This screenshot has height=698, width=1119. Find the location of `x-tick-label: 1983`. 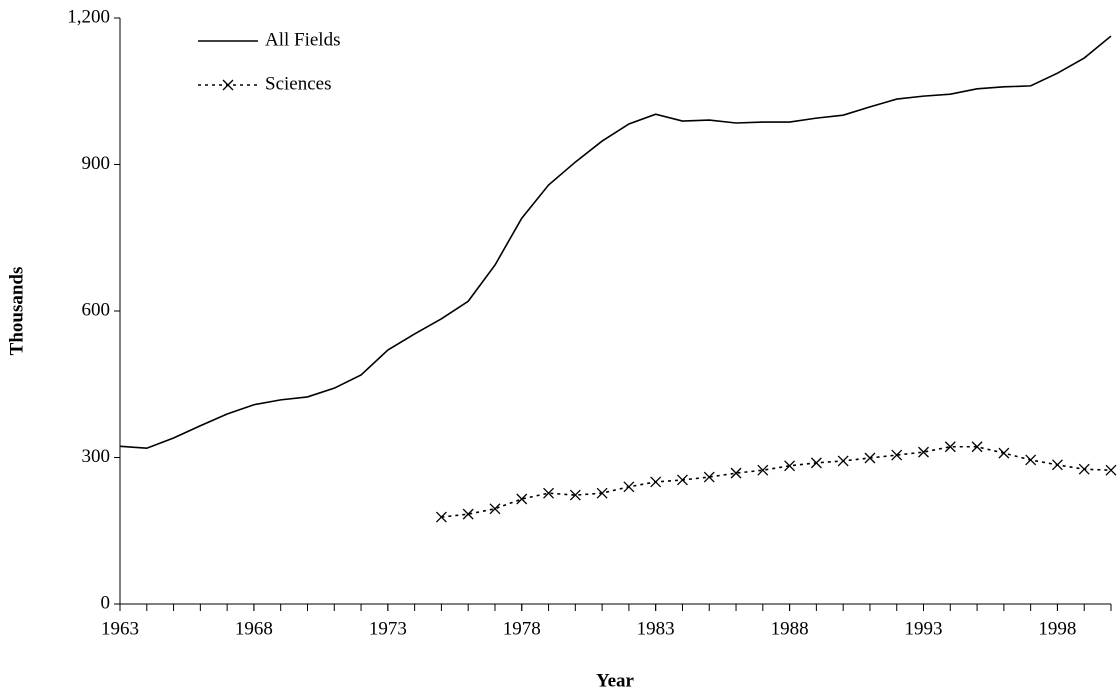

x-tick-label: 1983 is located at coordinates (656, 628).